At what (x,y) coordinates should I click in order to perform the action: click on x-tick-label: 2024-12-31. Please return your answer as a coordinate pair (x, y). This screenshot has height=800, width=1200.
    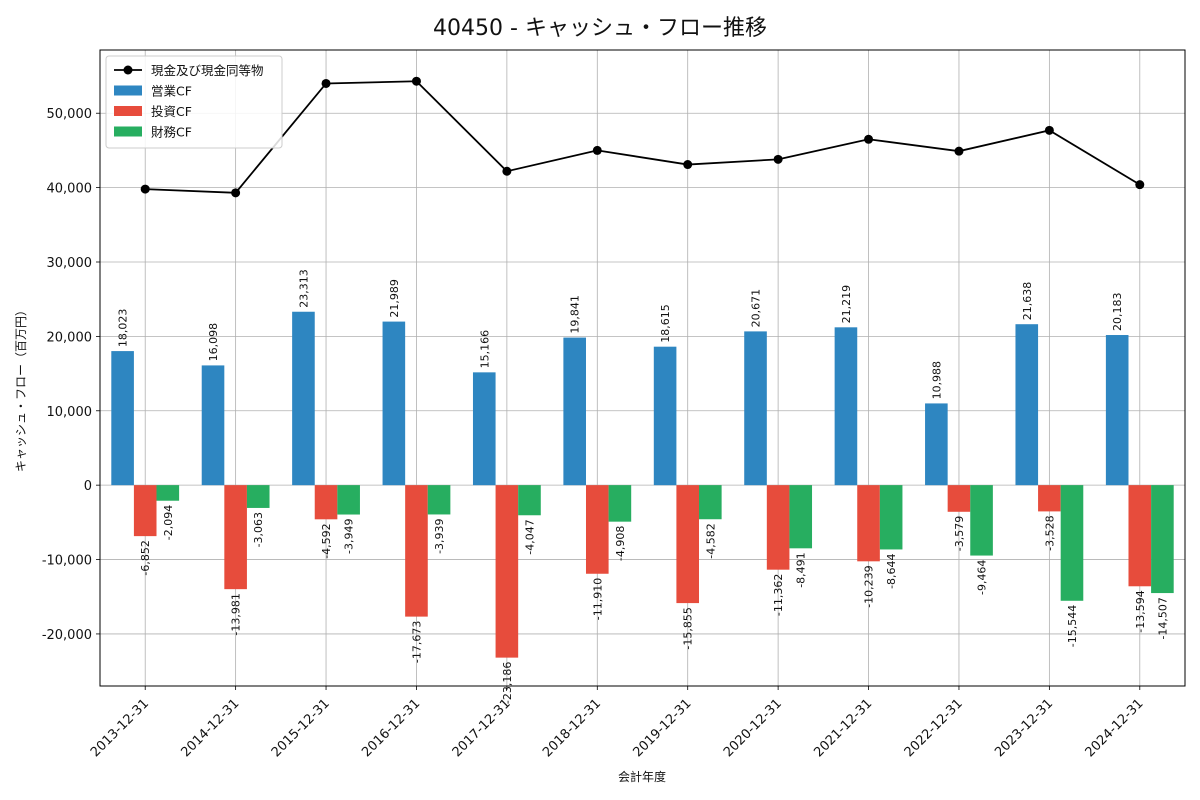
    Looking at the image, I should click on (1115, 728).